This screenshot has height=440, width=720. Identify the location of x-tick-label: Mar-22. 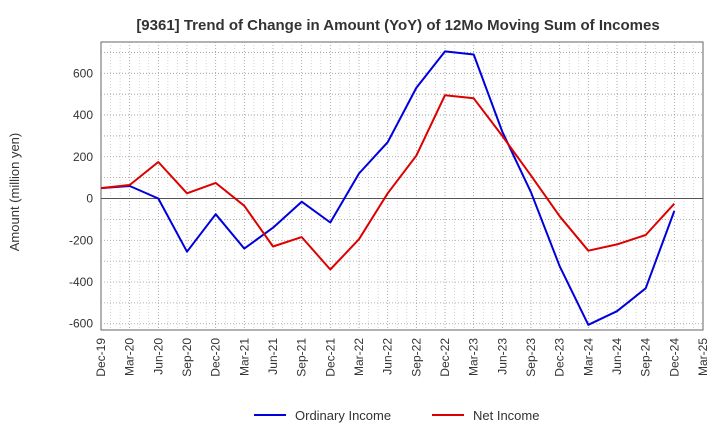
(359, 357).